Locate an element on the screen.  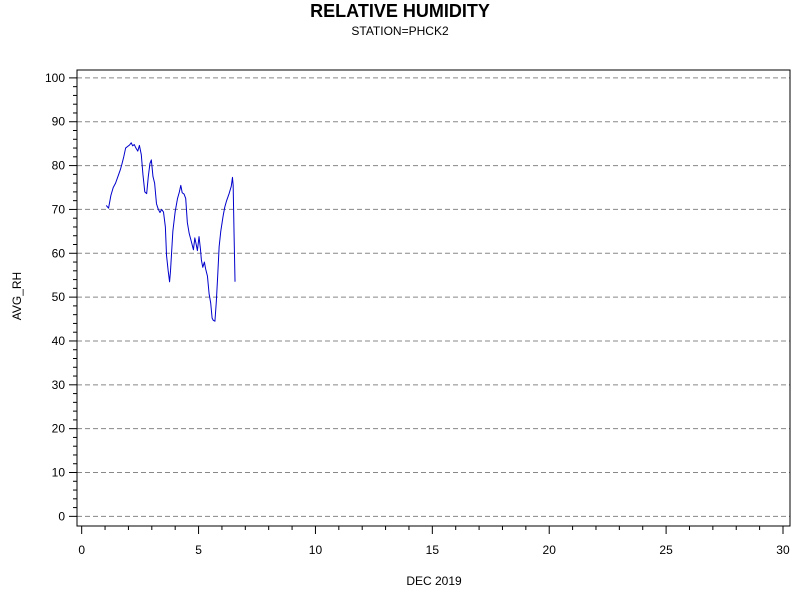
x-axis: 0 5 10 15 20 25 30 is located at coordinates (434, 541).